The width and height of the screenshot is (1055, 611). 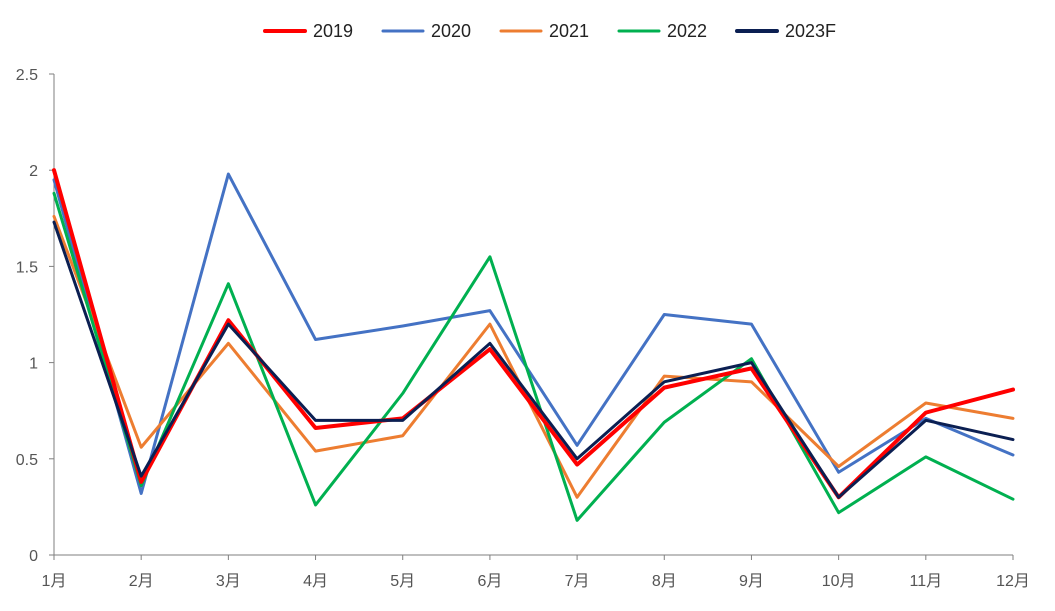 What do you see at coordinates (810, 31) in the screenshot?
I see `legend-label-2023f: 2023F` at bounding box center [810, 31].